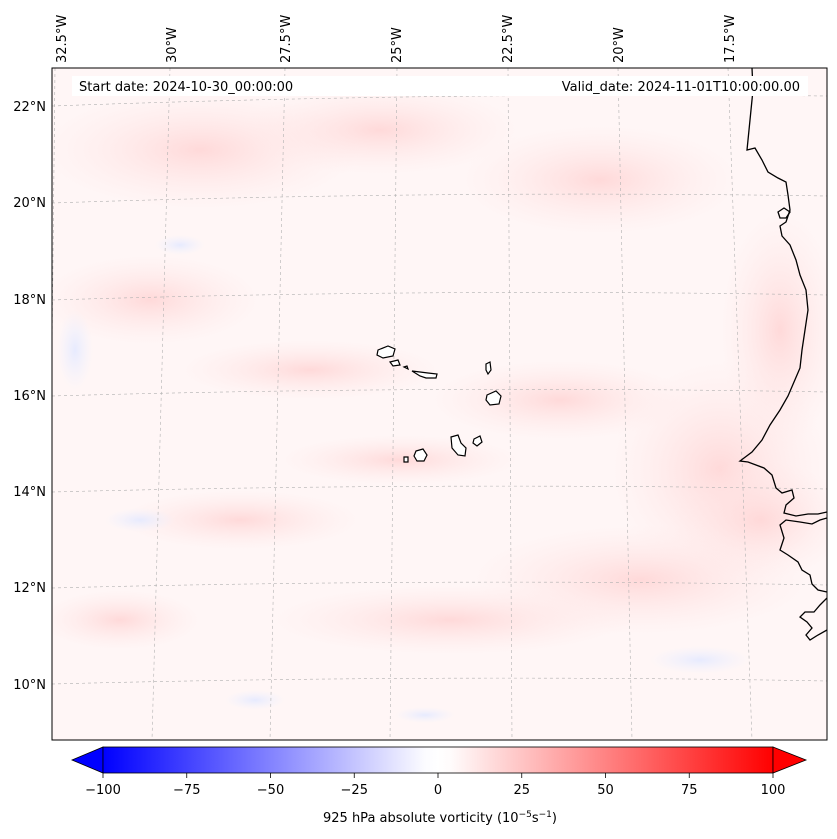  Describe the element at coordinates (103, 790) in the screenshot. I see `colorbar-tick-label: −100` at that location.